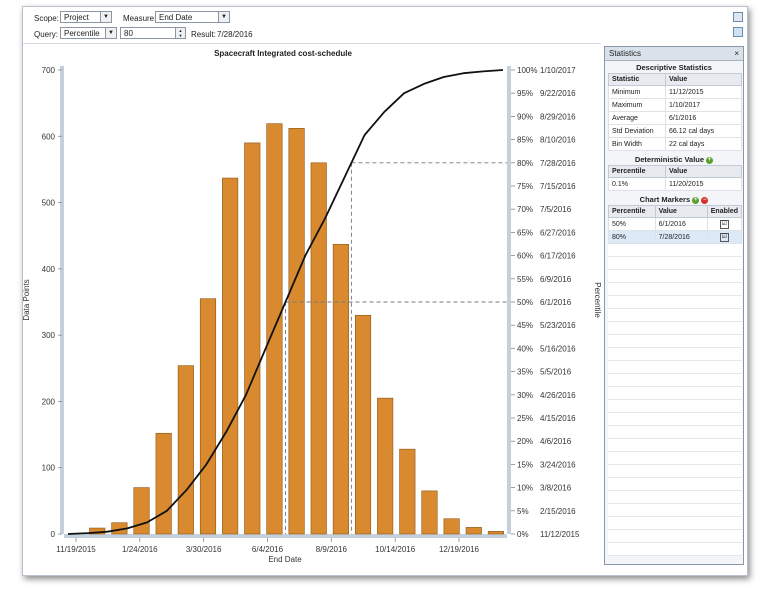 The image size is (768, 591). I want to click on right-tick-percent: 65%, so click(525, 232).